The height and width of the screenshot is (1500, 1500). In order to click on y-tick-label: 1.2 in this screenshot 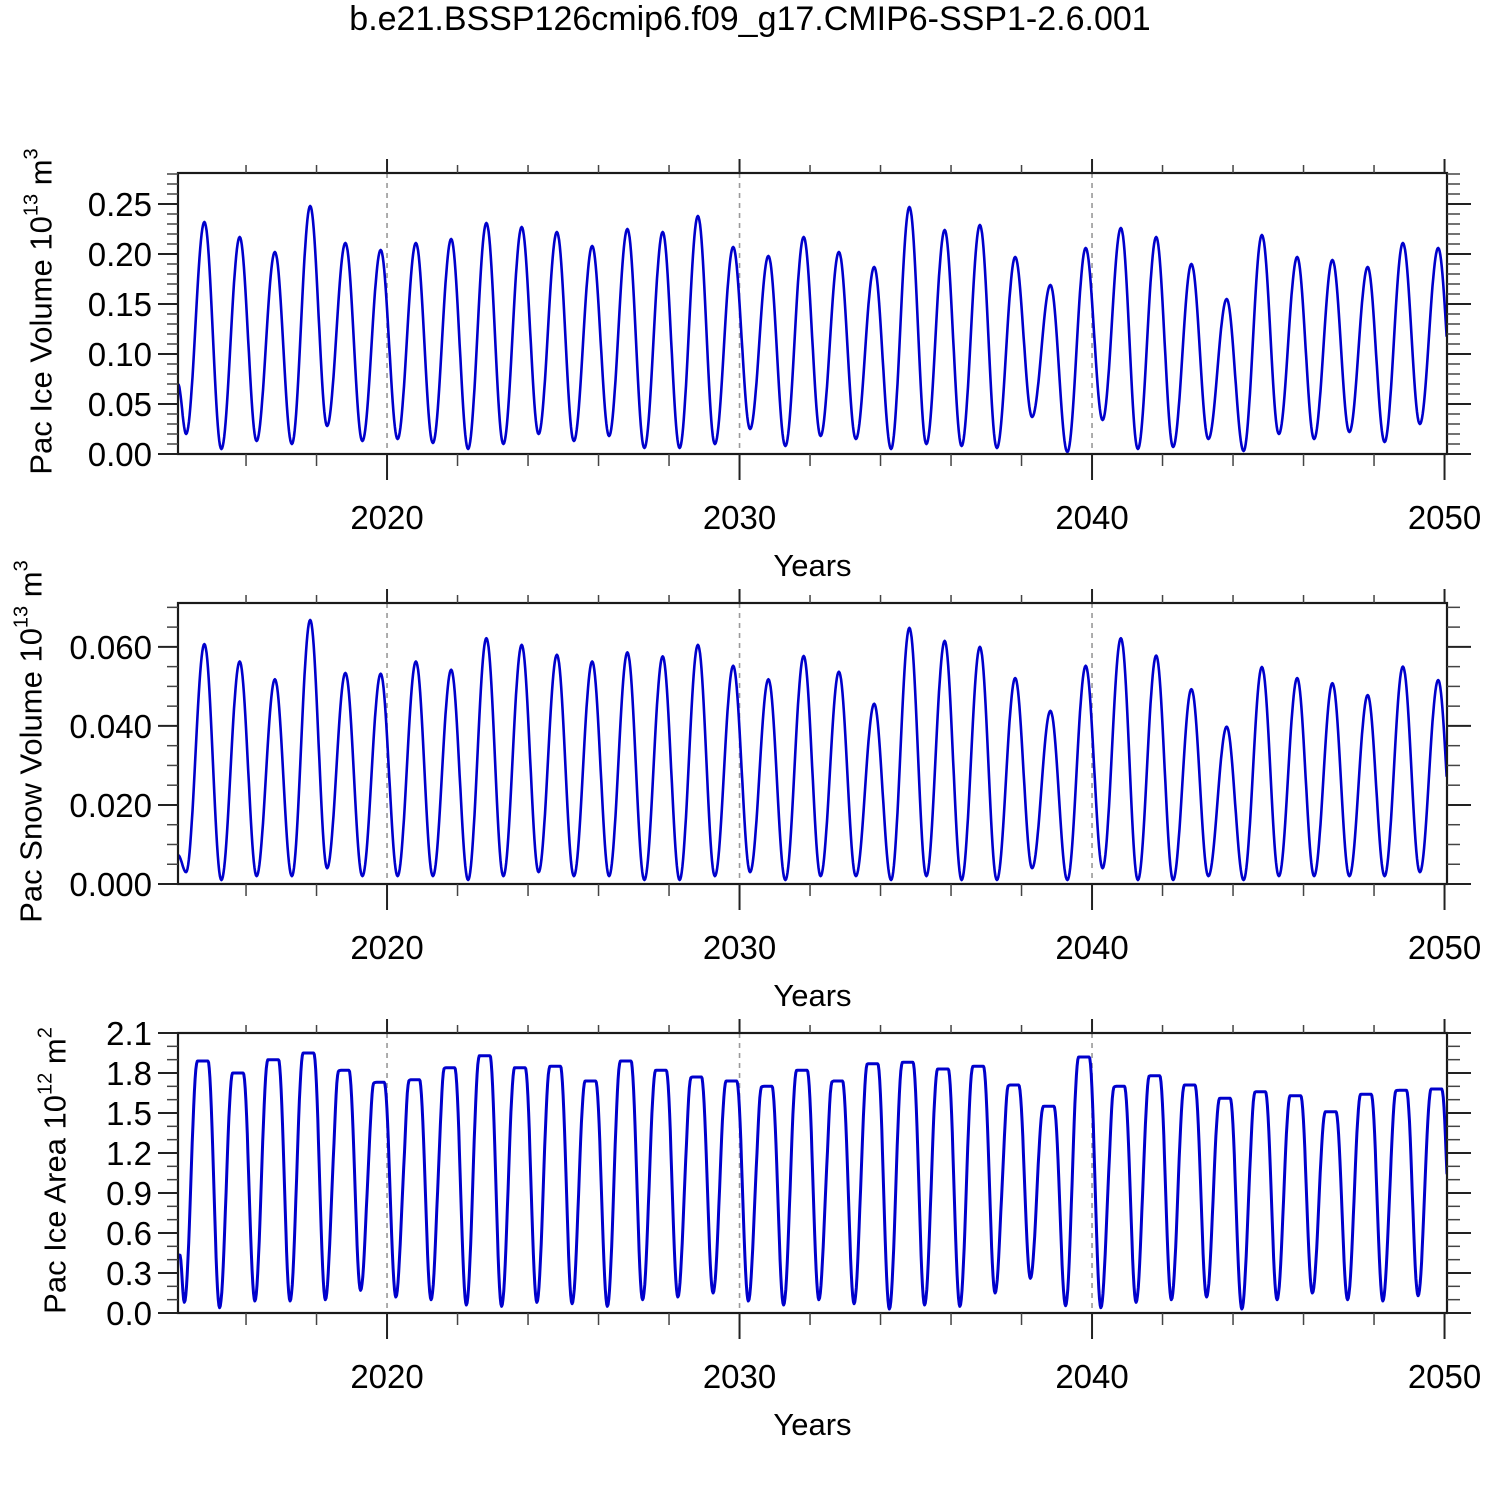, I will do `click(129, 1153)`.